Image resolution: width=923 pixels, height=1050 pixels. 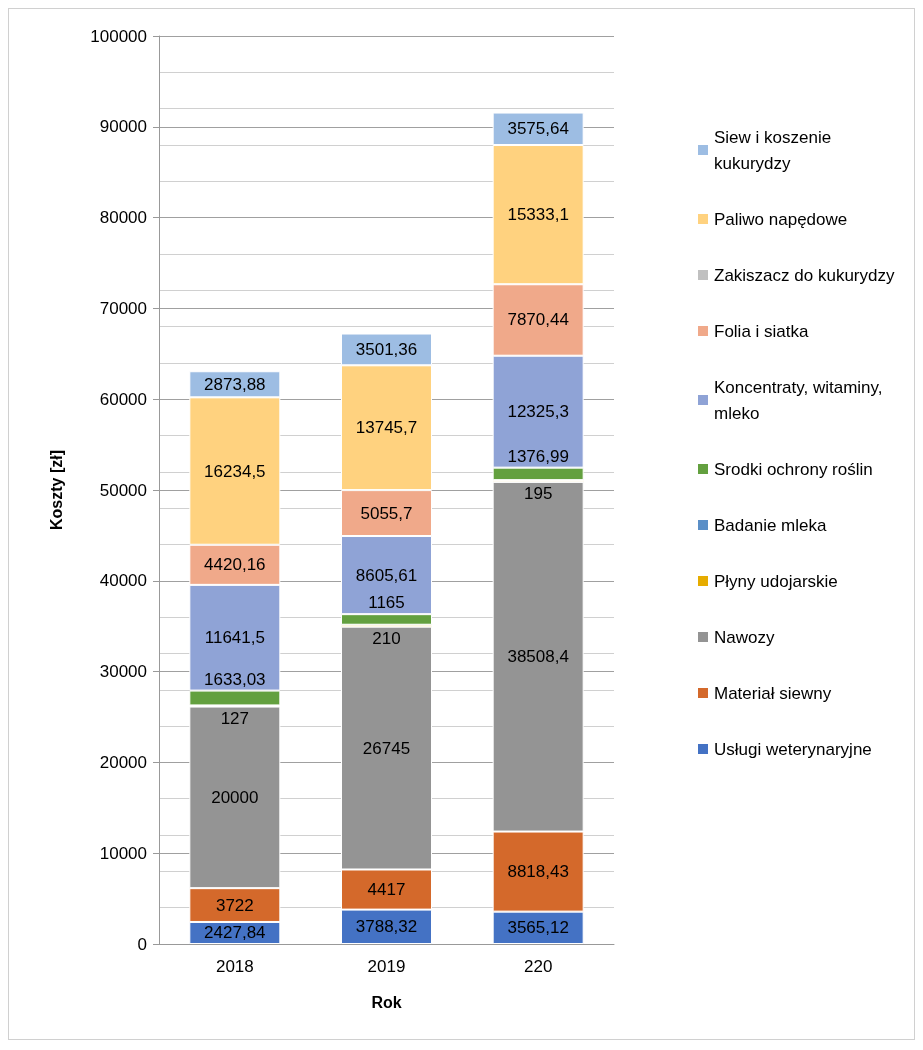 I want to click on y-tick-label: 70000, so click(x=123, y=308).